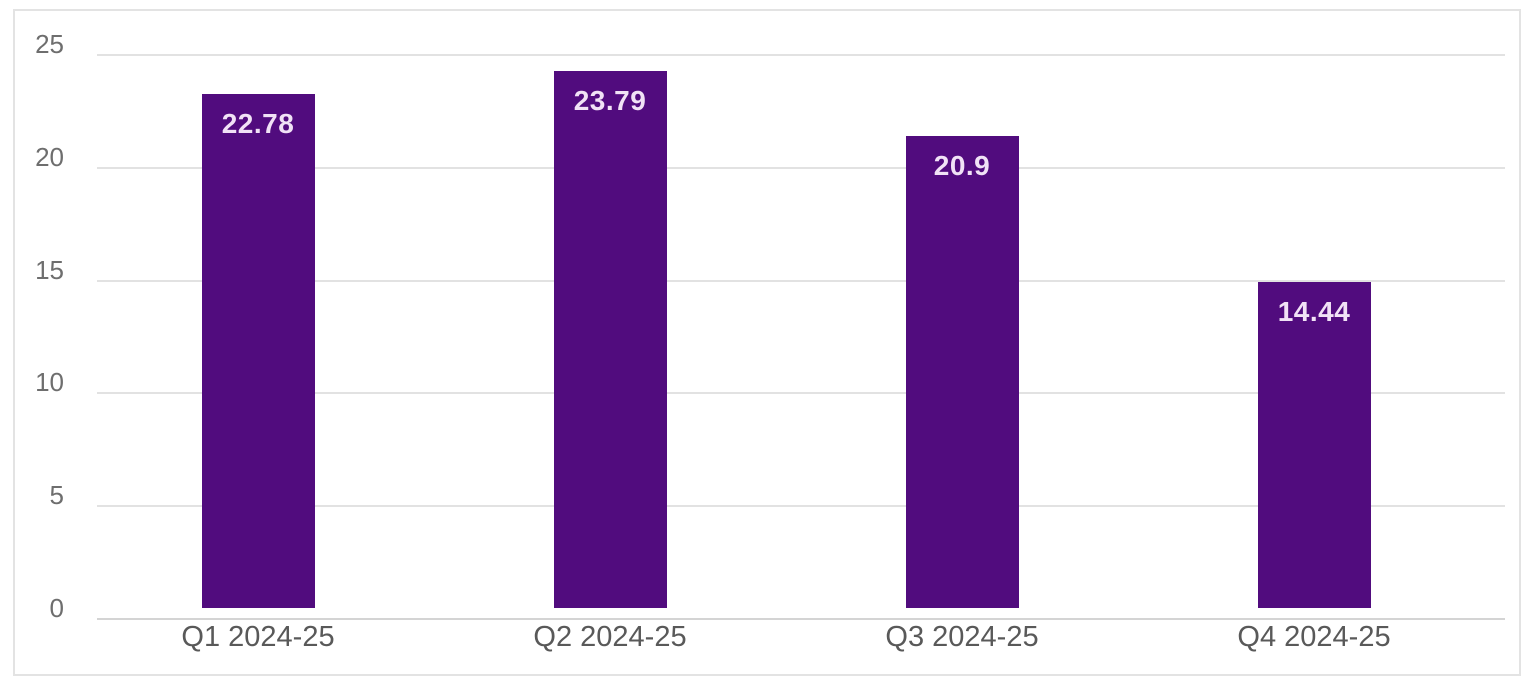 The image size is (1536, 694). What do you see at coordinates (49, 382) in the screenshot?
I see `y-axis-tick-label: 10` at bounding box center [49, 382].